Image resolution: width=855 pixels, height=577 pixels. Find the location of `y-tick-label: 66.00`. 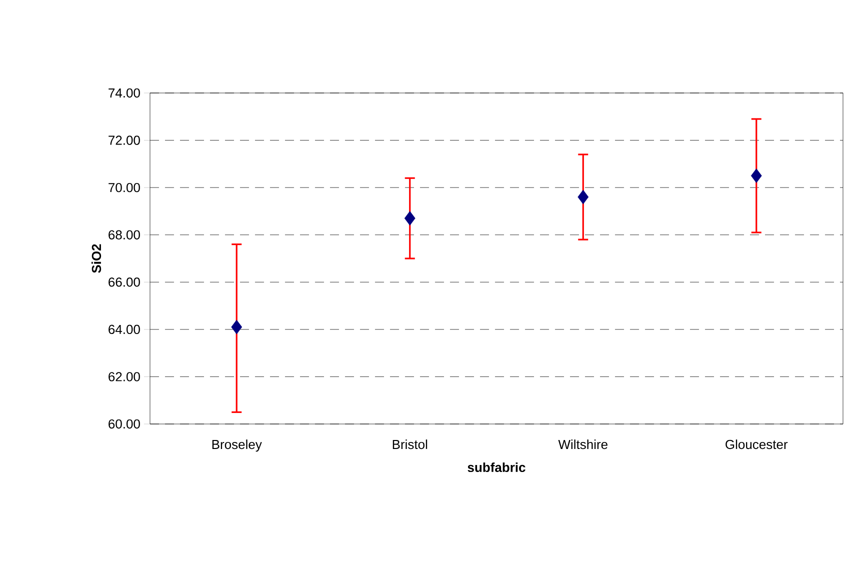

y-tick-label: 66.00 is located at coordinates (124, 282).